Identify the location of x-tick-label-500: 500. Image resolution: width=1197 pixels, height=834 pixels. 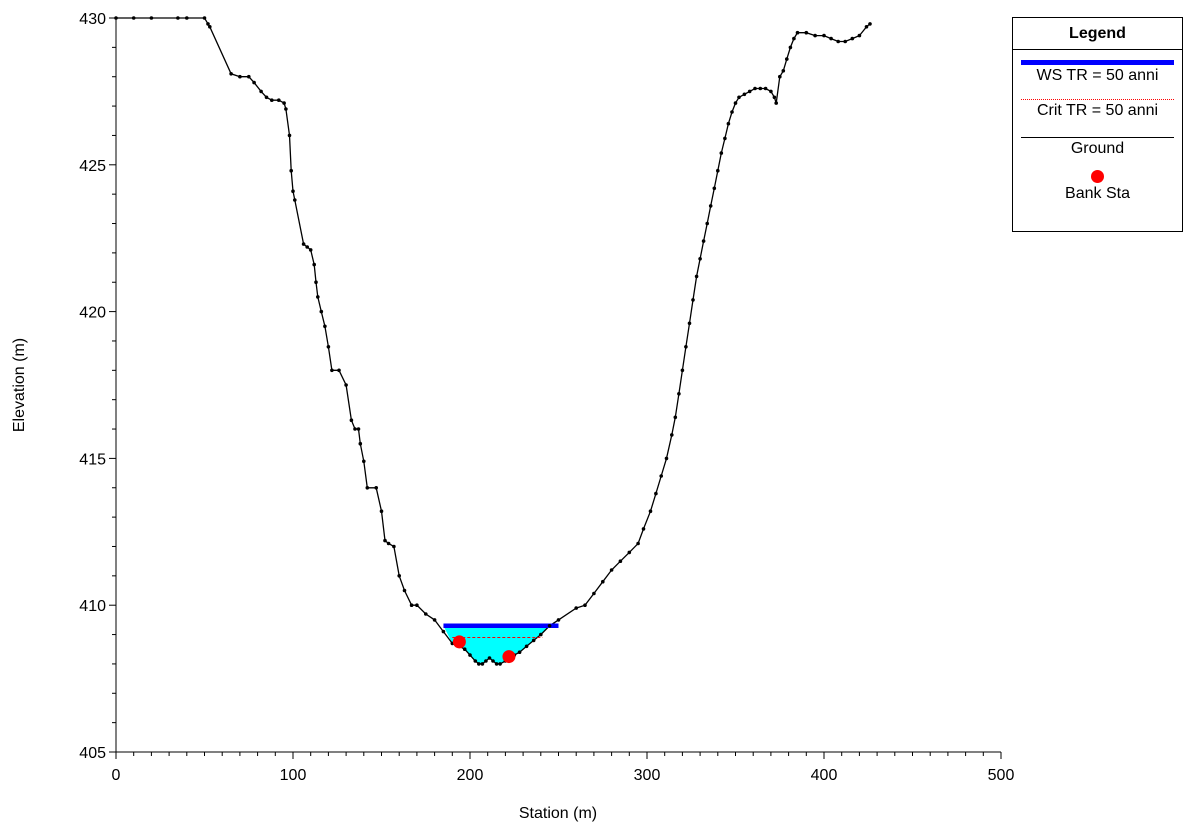
(1001, 775).